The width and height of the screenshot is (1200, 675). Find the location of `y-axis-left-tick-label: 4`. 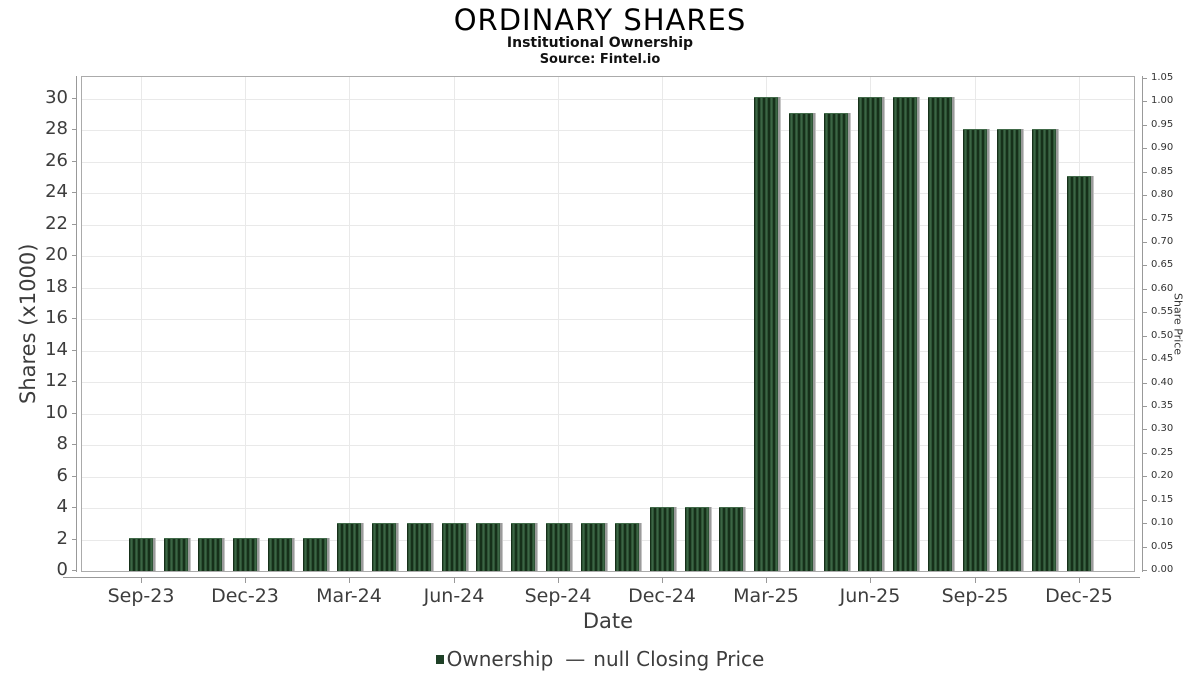

y-axis-left-tick-label: 4 is located at coordinates (62, 506).